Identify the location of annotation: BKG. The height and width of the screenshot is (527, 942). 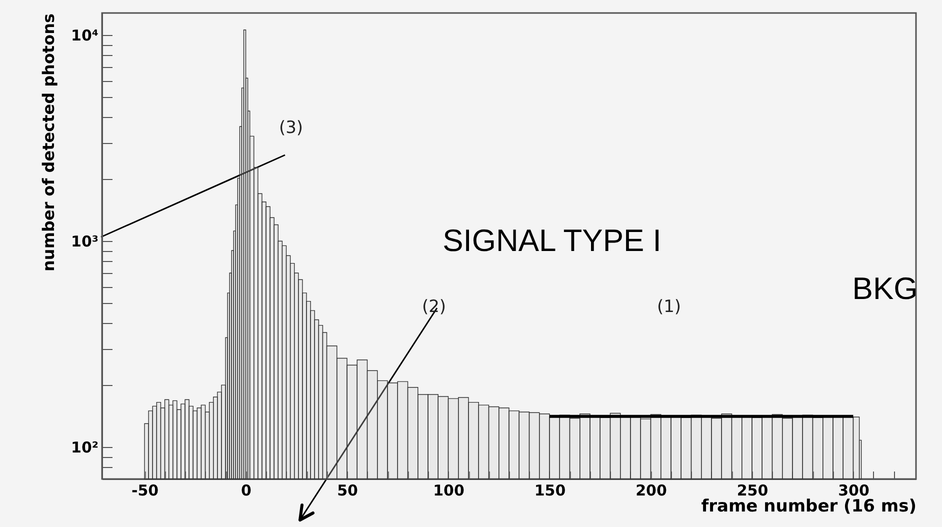
(885, 288).